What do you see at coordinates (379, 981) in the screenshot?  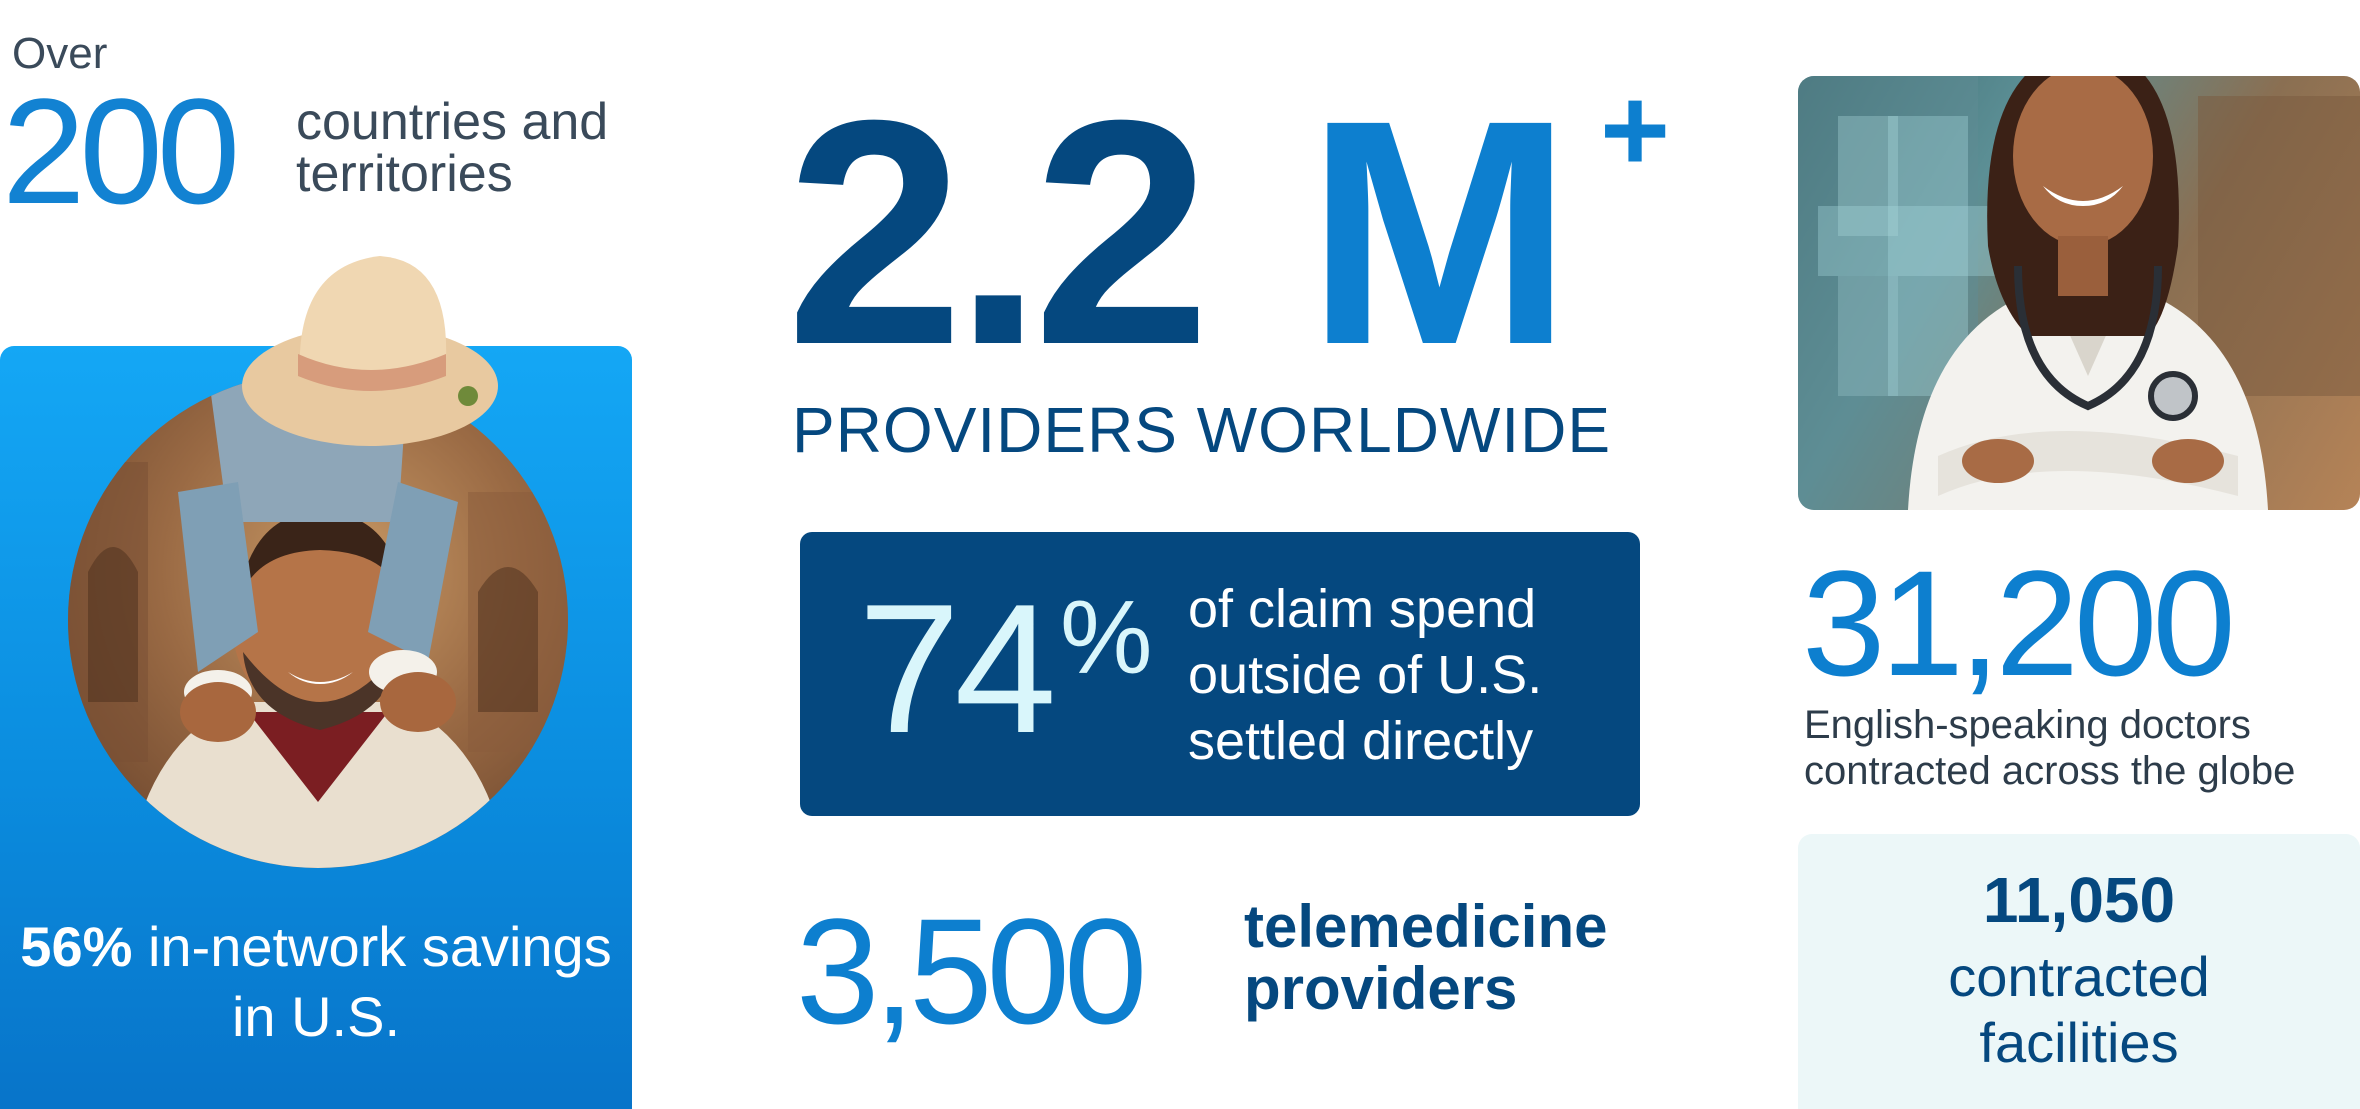 I see `savings-text: in-network savings in U.S.` at bounding box center [379, 981].